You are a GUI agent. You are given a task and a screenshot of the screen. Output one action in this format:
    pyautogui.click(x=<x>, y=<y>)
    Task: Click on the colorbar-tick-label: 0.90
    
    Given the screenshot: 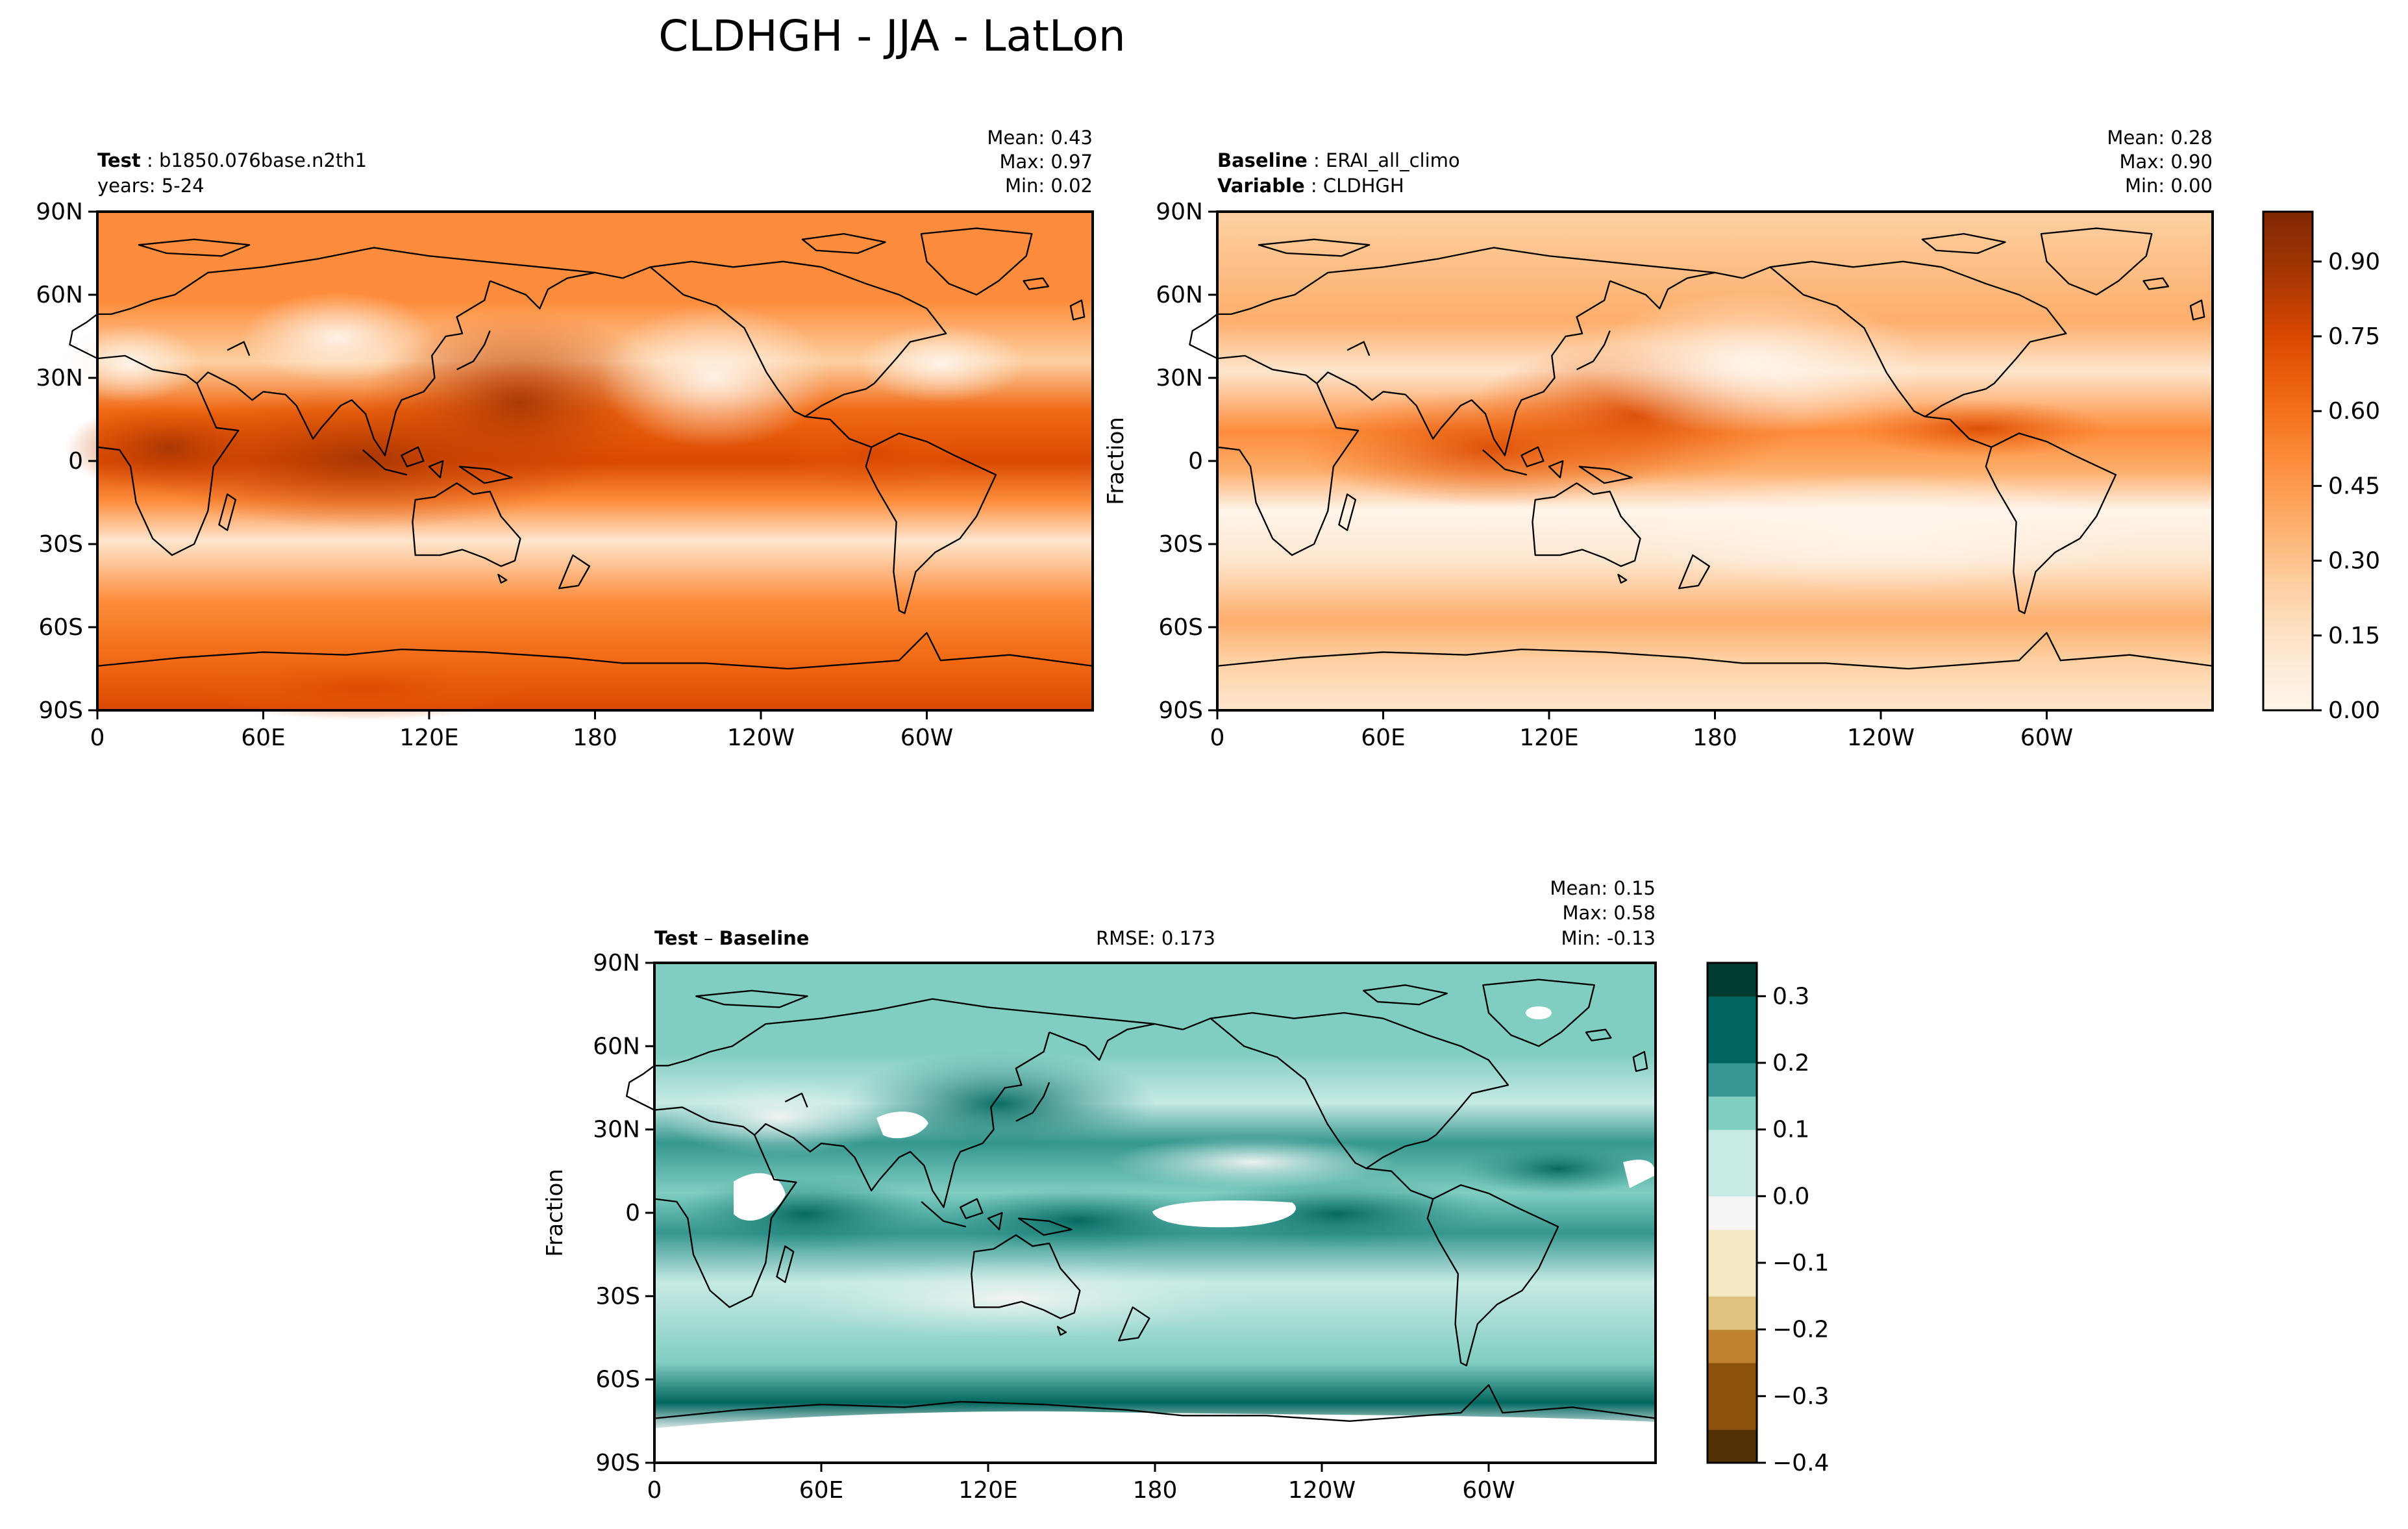 What is the action you would take?
    pyautogui.click(x=2354, y=262)
    